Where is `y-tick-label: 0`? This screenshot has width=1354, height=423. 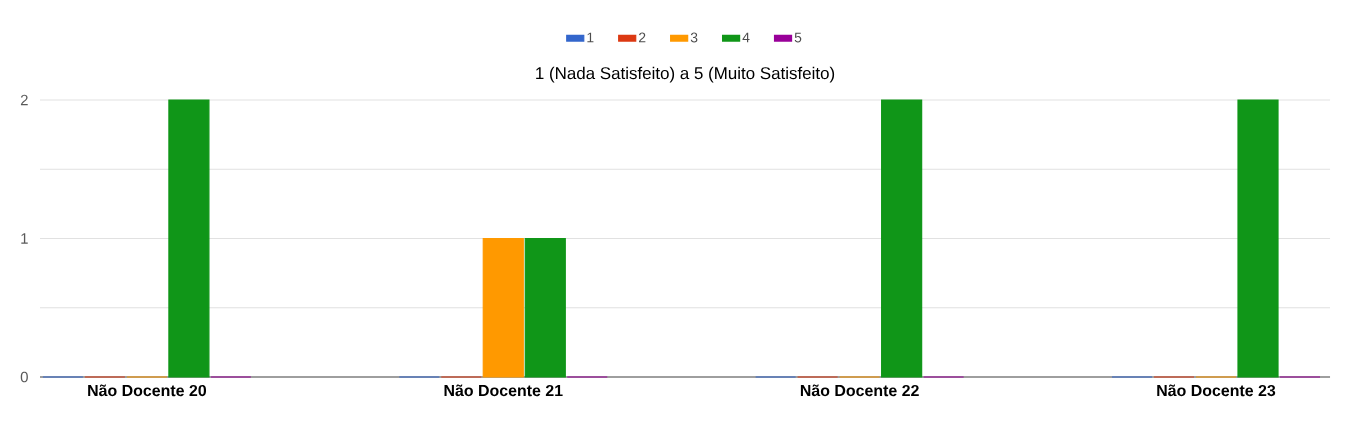
y-tick-label: 0 is located at coordinates (24, 377).